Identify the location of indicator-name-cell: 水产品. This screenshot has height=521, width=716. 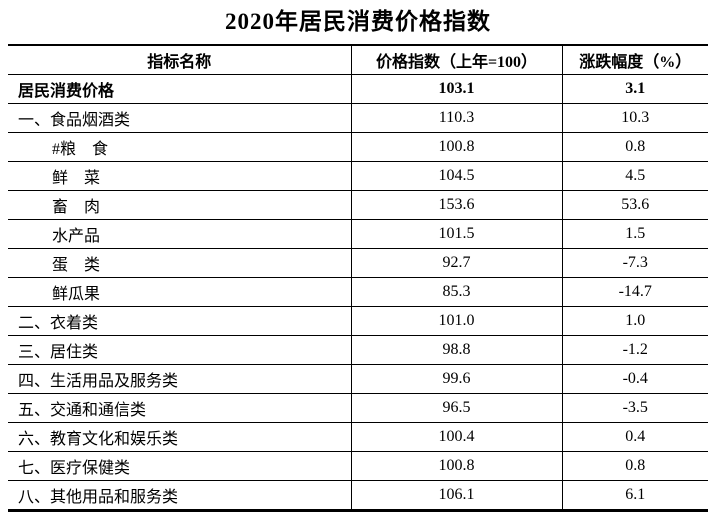
(180, 234).